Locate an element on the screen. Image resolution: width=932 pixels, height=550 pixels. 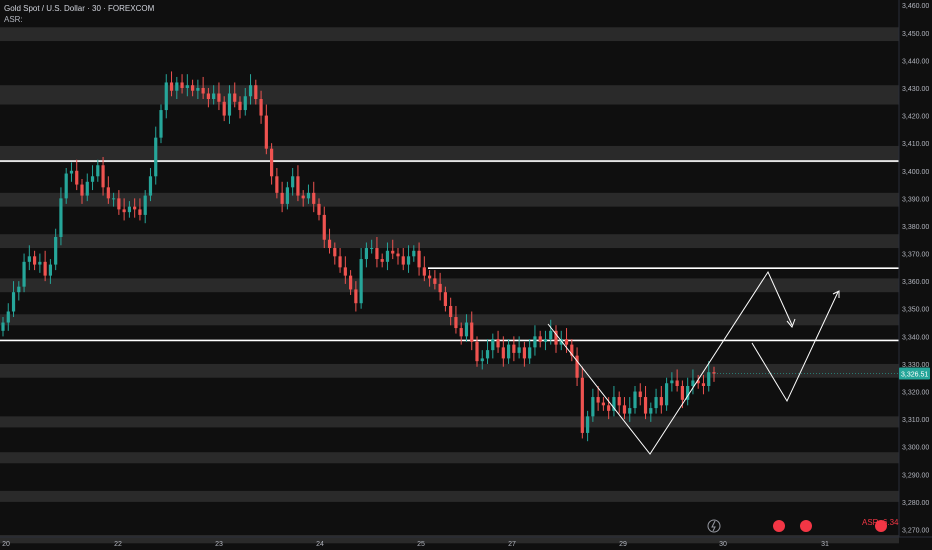
event-markers is located at coordinates (797, 526).